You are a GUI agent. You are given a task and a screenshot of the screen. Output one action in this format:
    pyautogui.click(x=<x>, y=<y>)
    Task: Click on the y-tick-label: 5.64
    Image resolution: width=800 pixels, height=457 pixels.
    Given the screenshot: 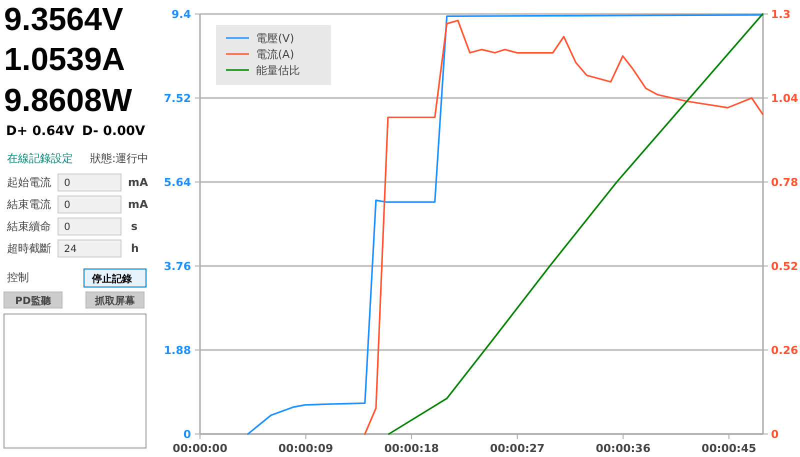 What is the action you would take?
    pyautogui.click(x=178, y=182)
    